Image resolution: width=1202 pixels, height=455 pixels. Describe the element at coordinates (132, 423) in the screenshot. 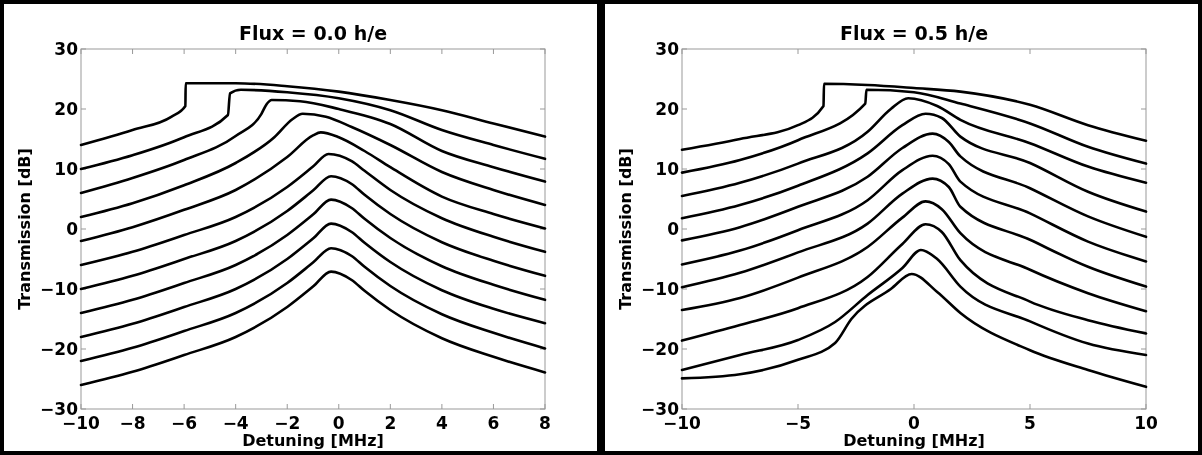

I see `x-tick-label: −8` at that location.